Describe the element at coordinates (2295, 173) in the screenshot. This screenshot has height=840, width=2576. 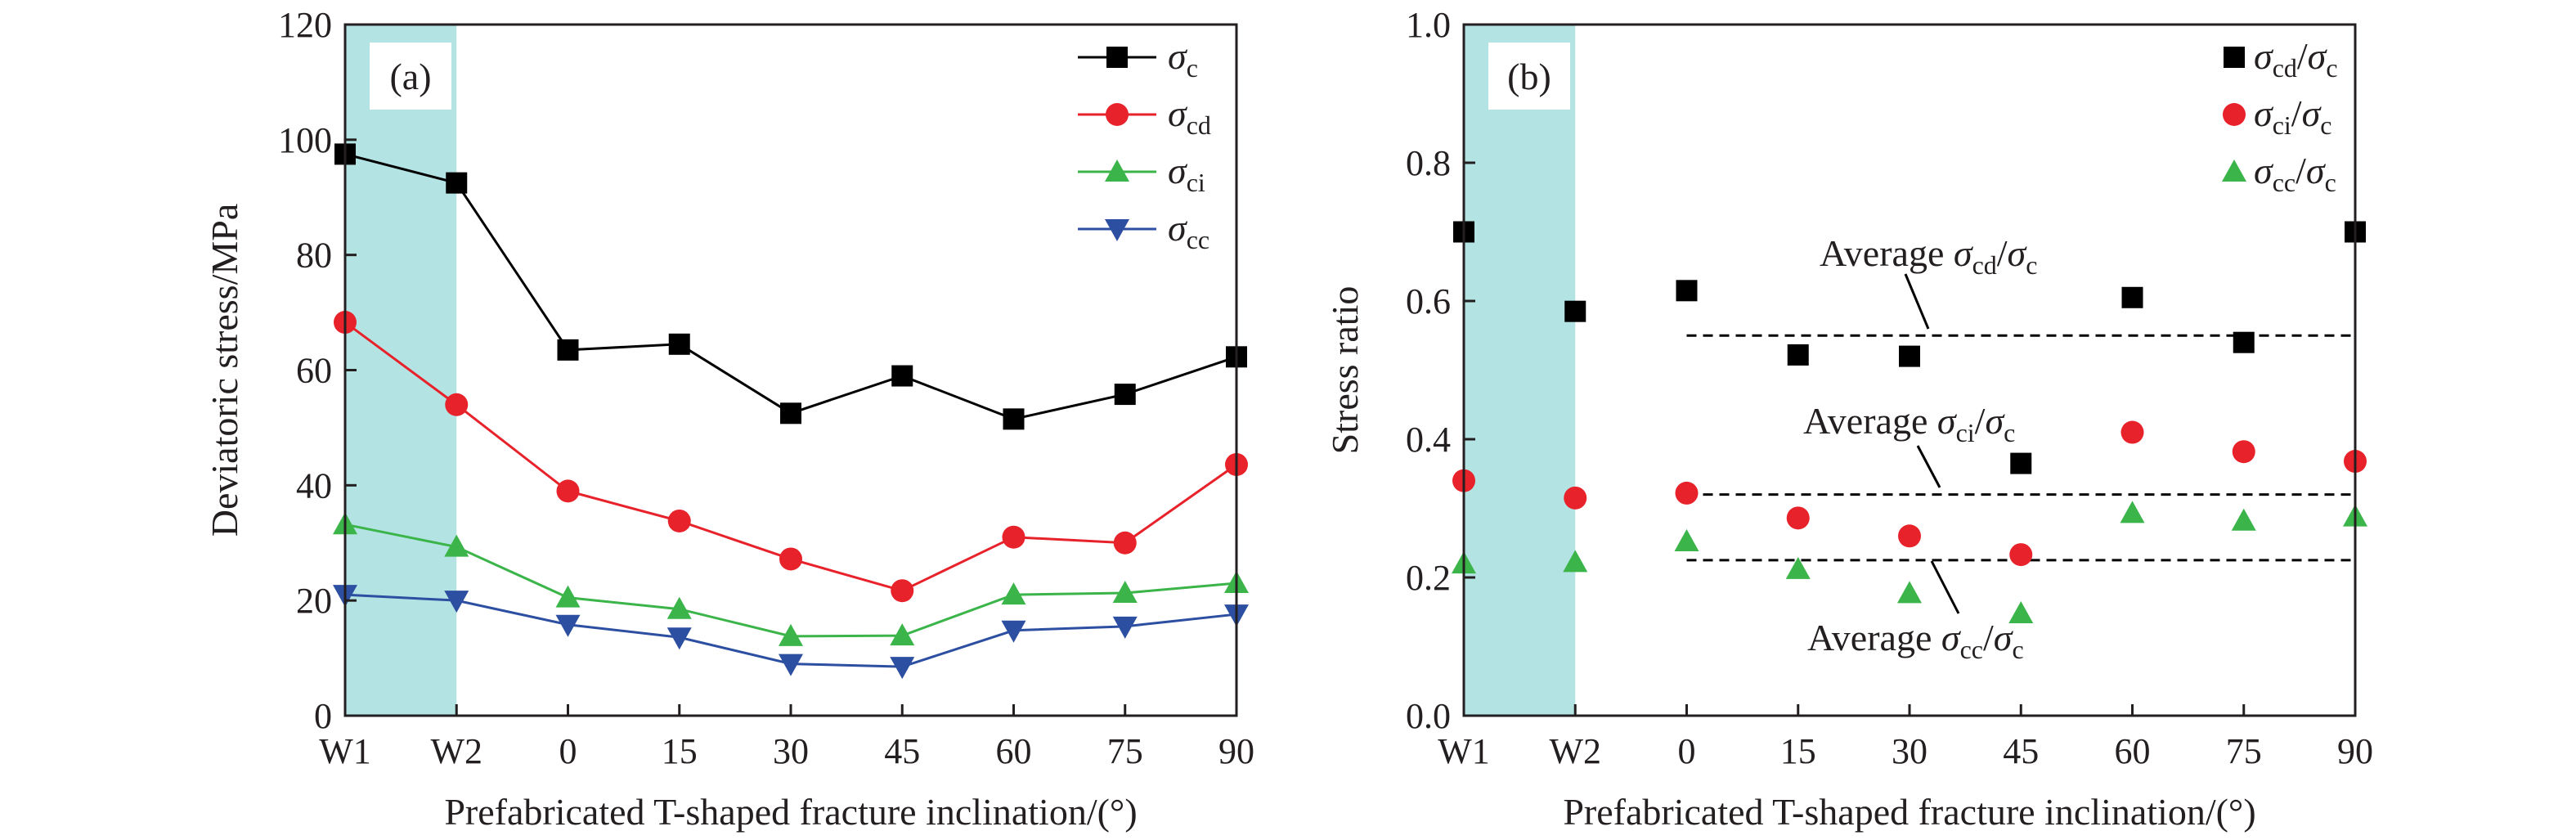
I see `panel-b-legend-sigma-cc-ratio-label: σcc/σc` at that location.